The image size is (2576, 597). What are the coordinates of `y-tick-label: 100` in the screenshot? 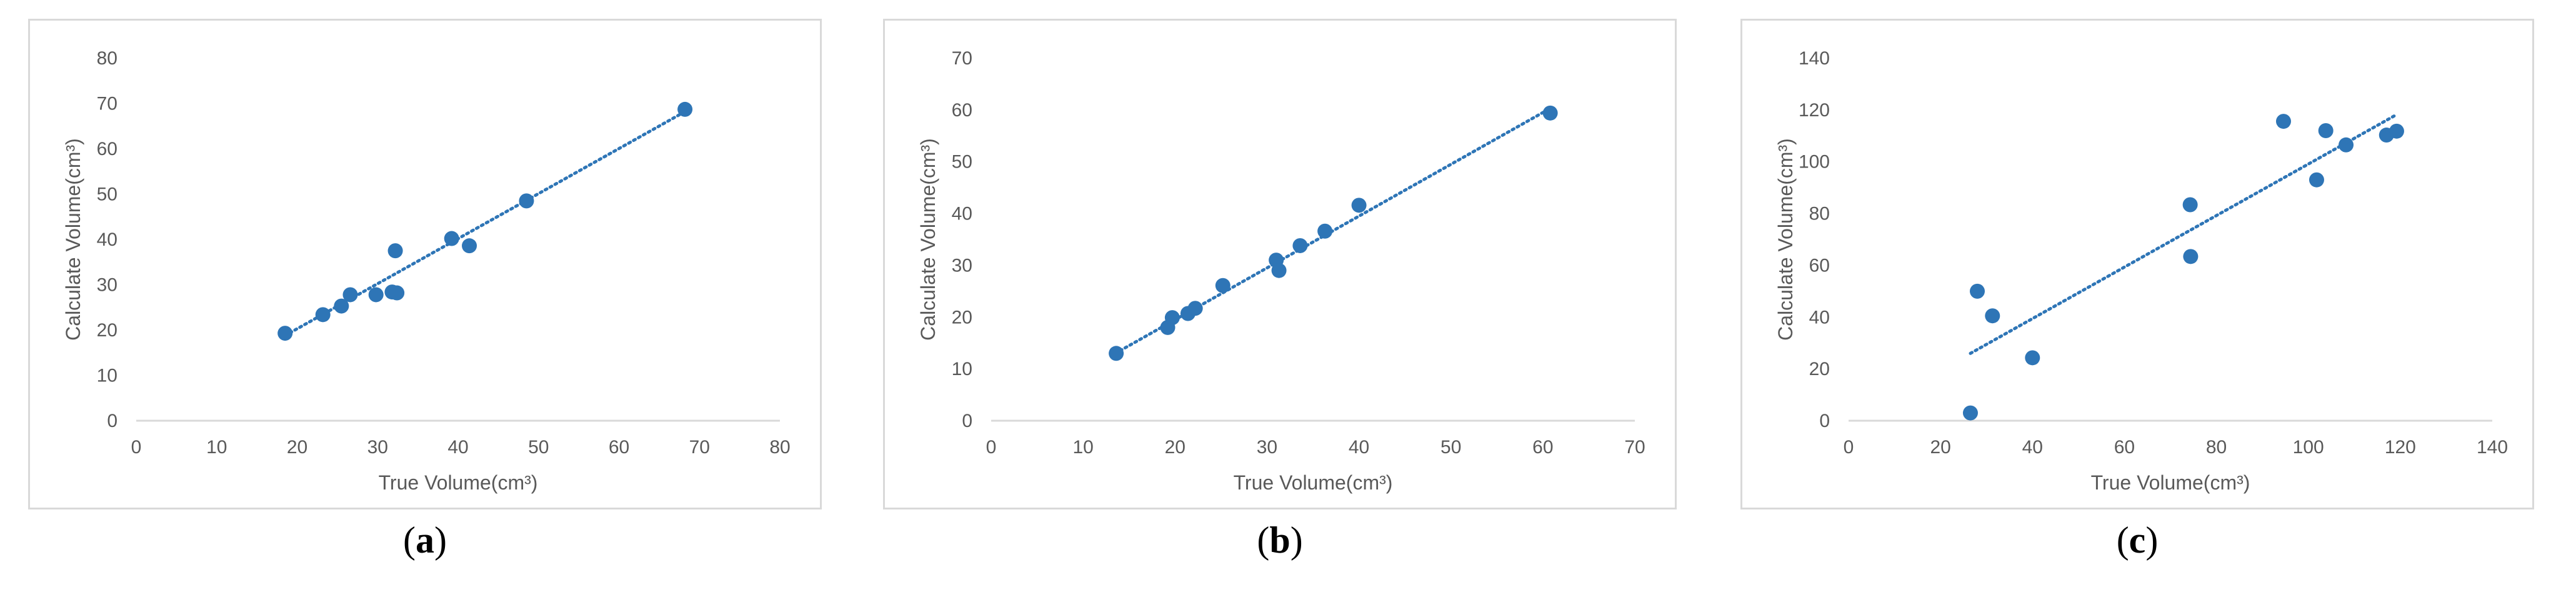 It's located at (1814, 162).